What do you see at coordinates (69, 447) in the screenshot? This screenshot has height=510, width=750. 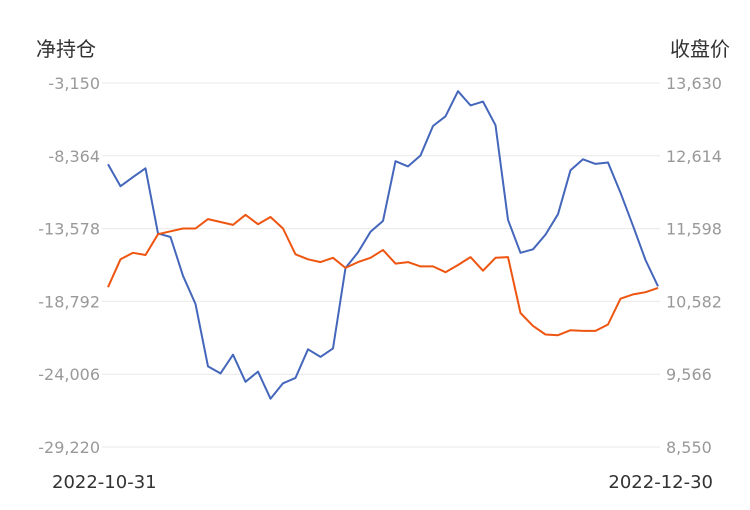 I see `left-tick-label: -29,220` at bounding box center [69, 447].